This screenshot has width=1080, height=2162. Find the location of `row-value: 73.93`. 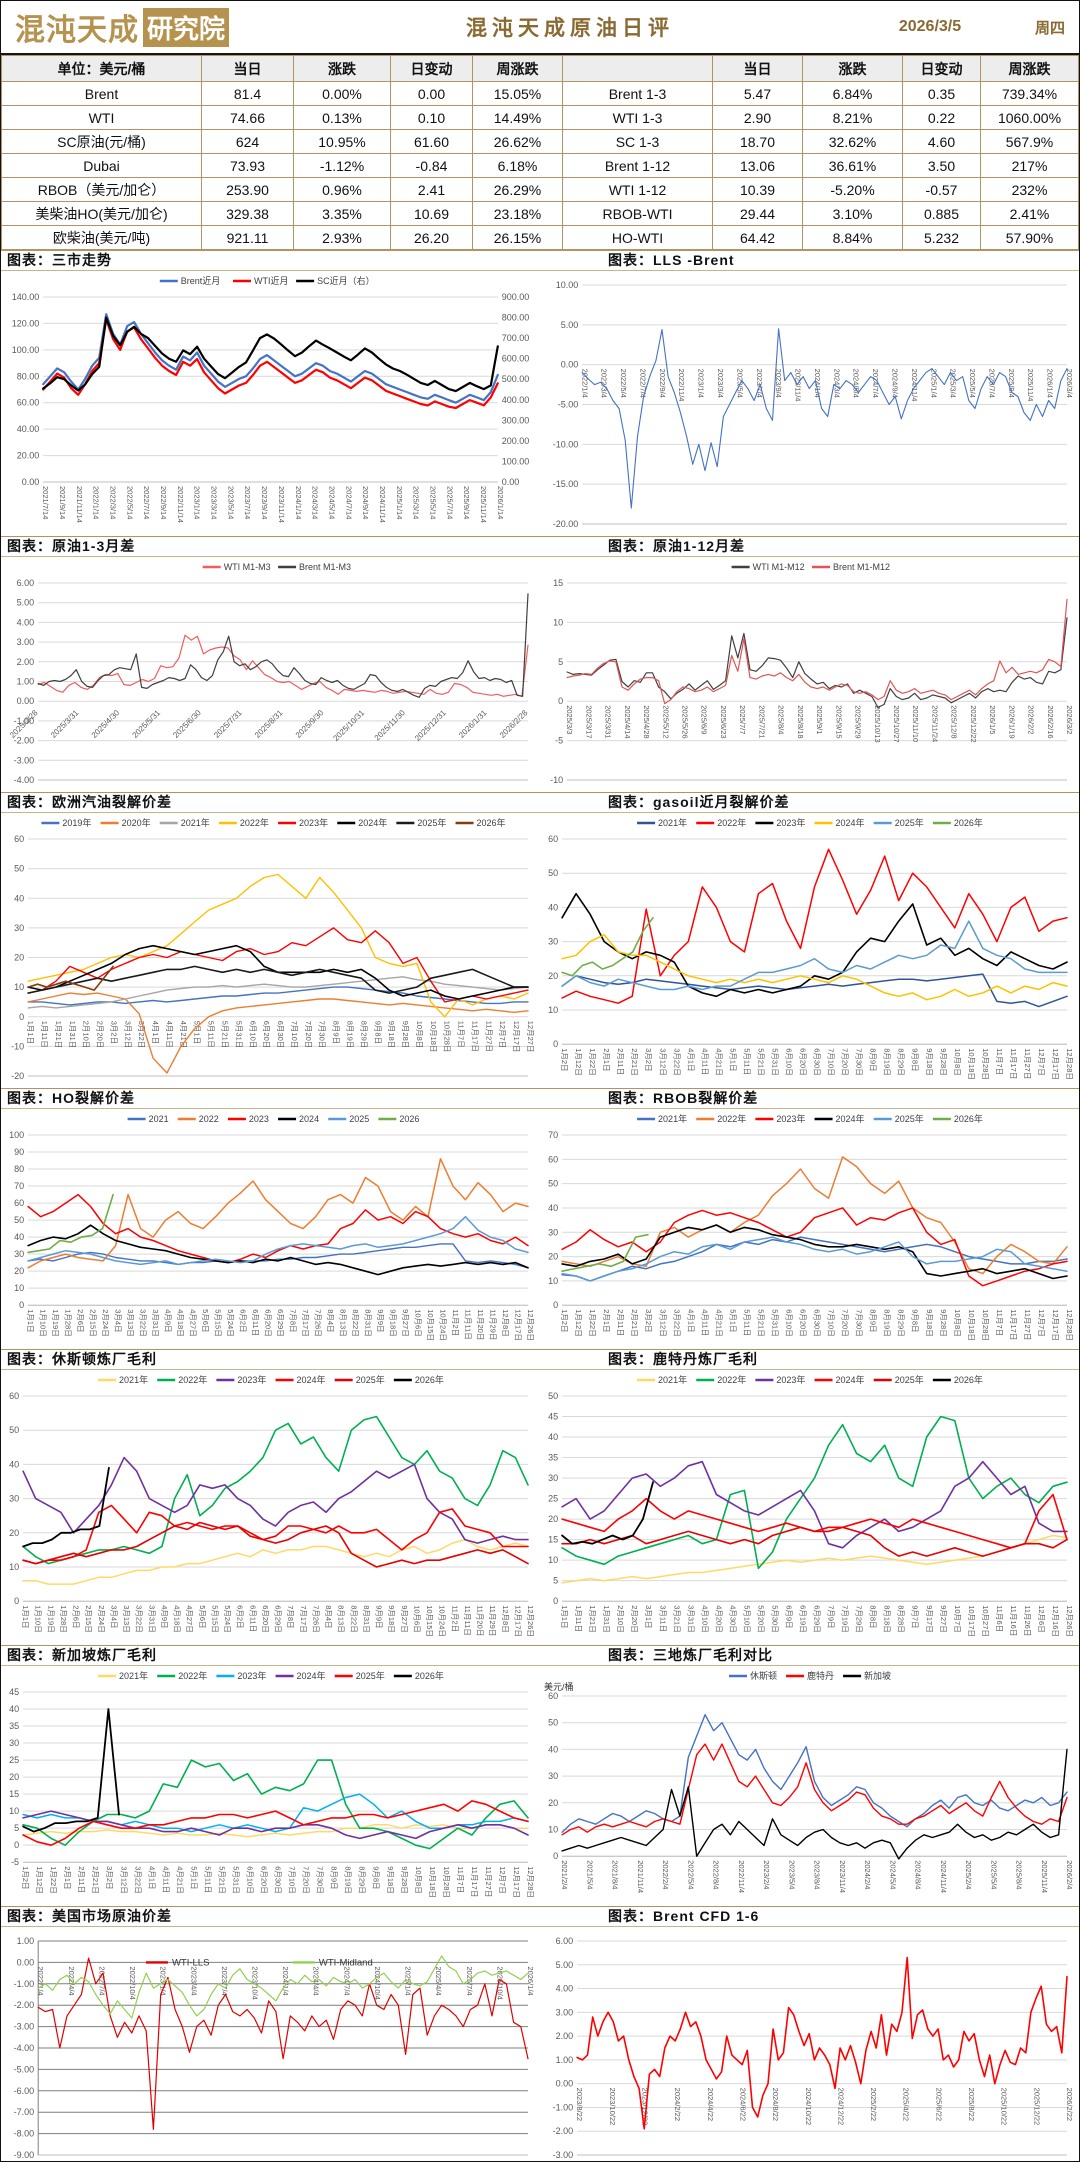

row-value: 73.93 is located at coordinates (247, 165).